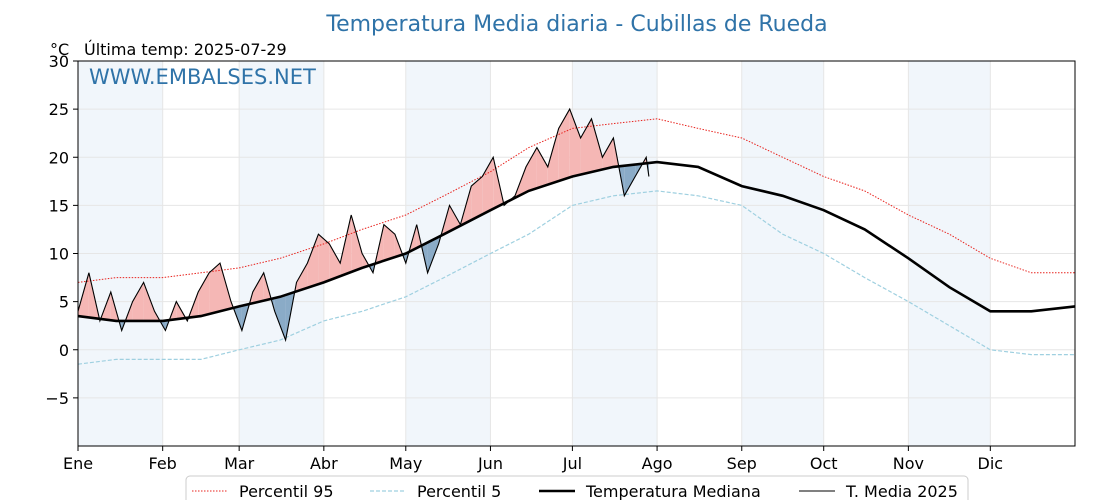 This screenshot has height=500, width=1120. Describe the element at coordinates (185, 49) in the screenshot. I see `subtitle: Última temp: 2025-07-29` at that location.